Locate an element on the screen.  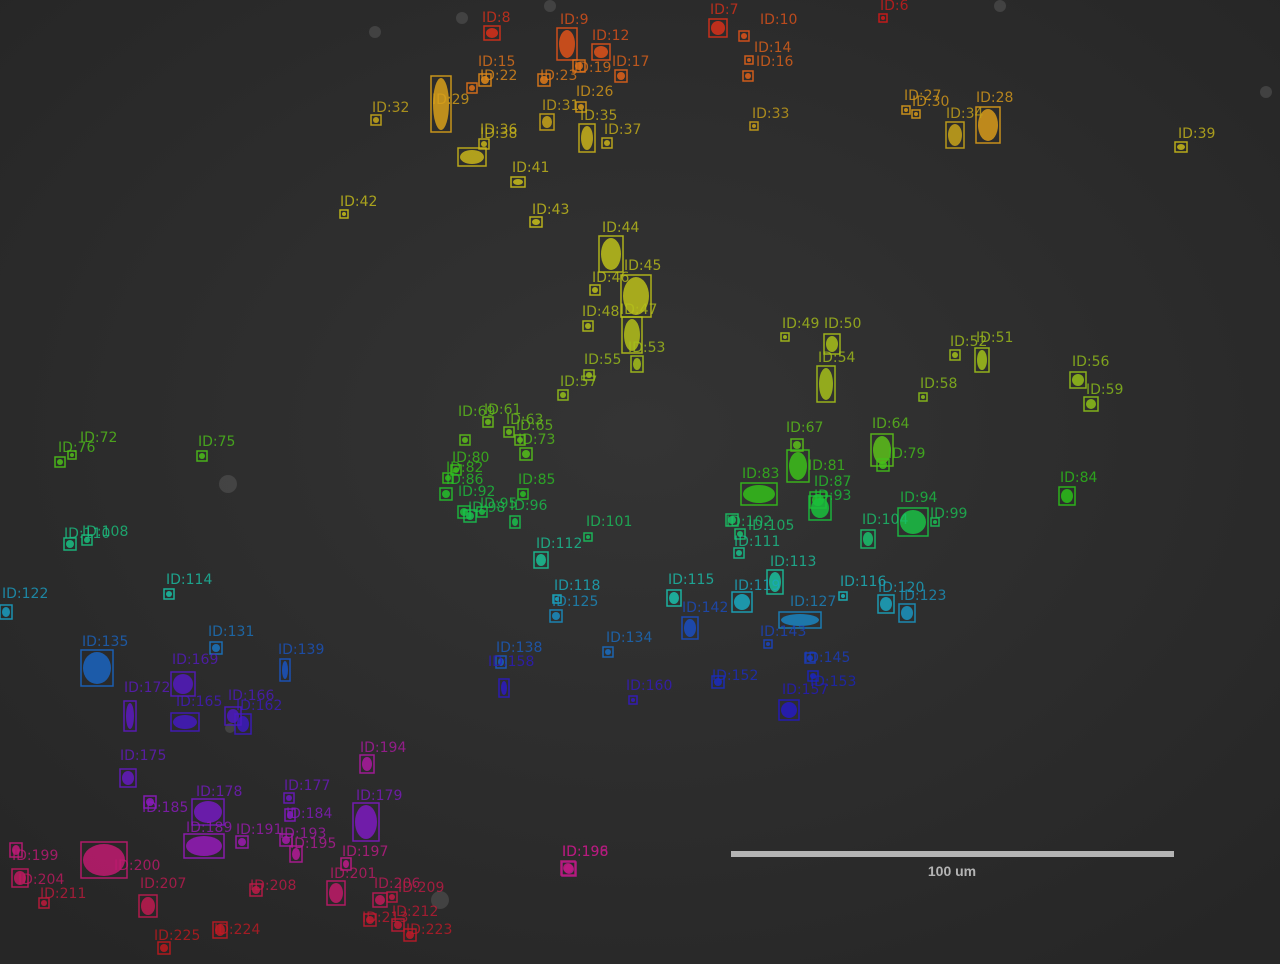
detection-label: ID:127 is located at coordinates (813, 602).